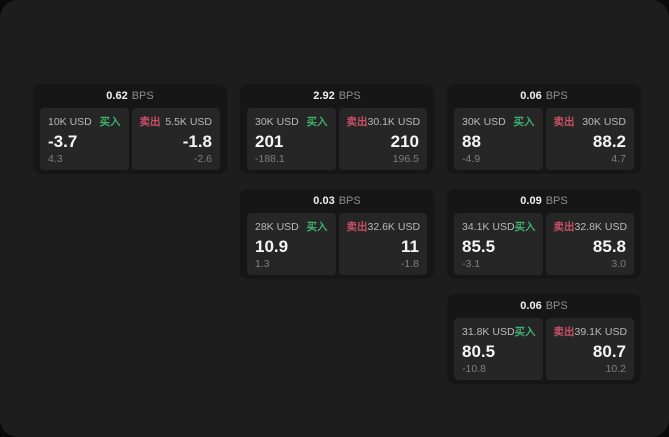 Image resolution: width=669 pixels, height=437 pixels. What do you see at coordinates (269, 141) in the screenshot?
I see `buy-price: 201` at bounding box center [269, 141].